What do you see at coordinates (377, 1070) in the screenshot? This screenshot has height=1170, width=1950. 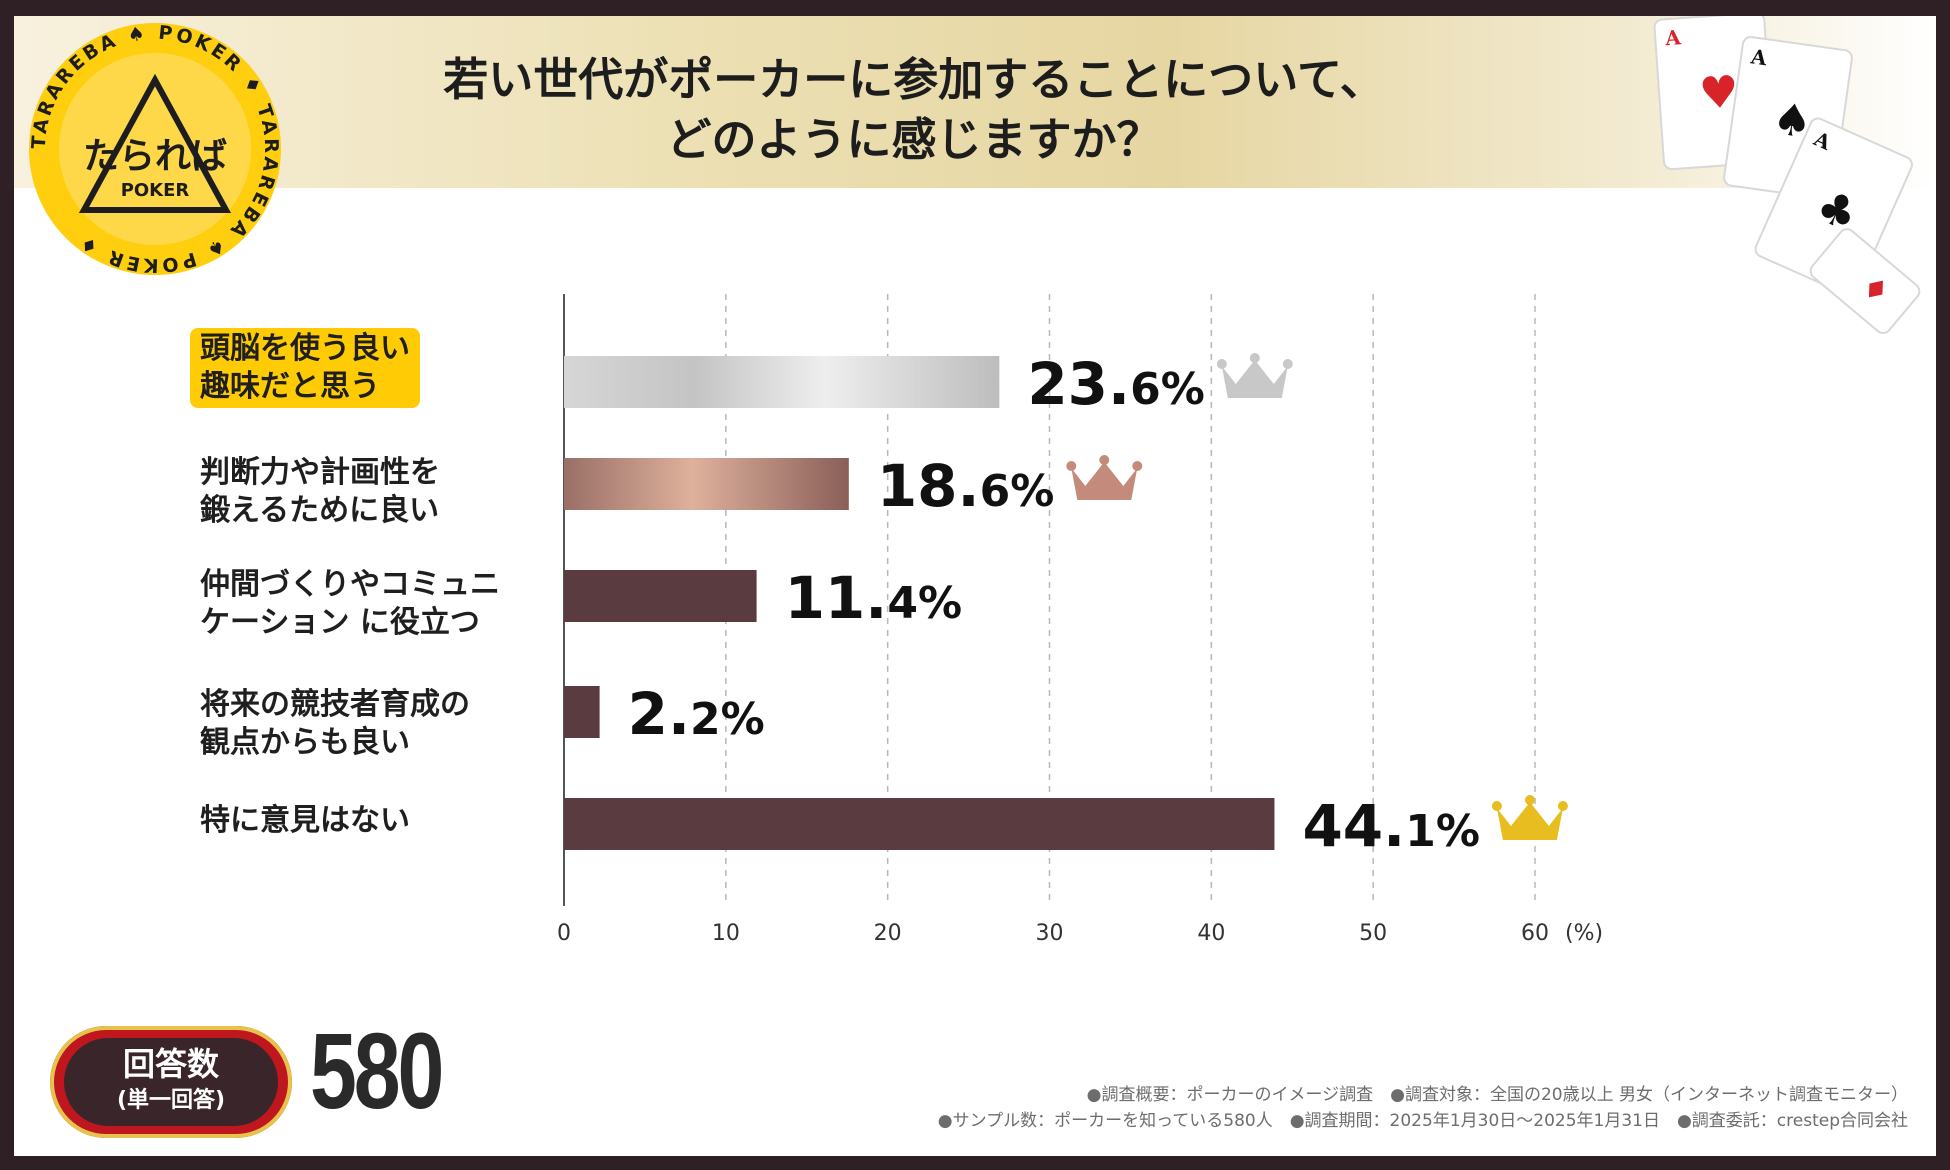 I see `answer-count-value: 580` at bounding box center [377, 1070].